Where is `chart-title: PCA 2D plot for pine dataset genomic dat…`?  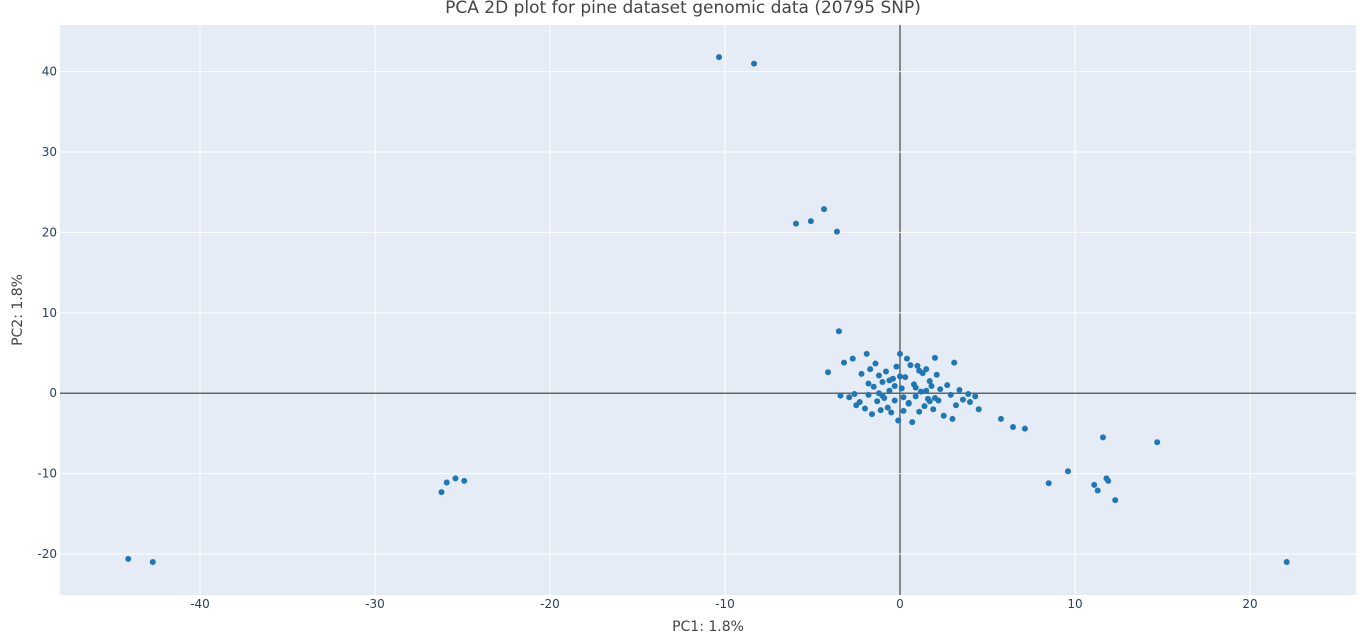 chart-title: PCA 2D plot for pine dataset genomic dat… is located at coordinates (683, 9).